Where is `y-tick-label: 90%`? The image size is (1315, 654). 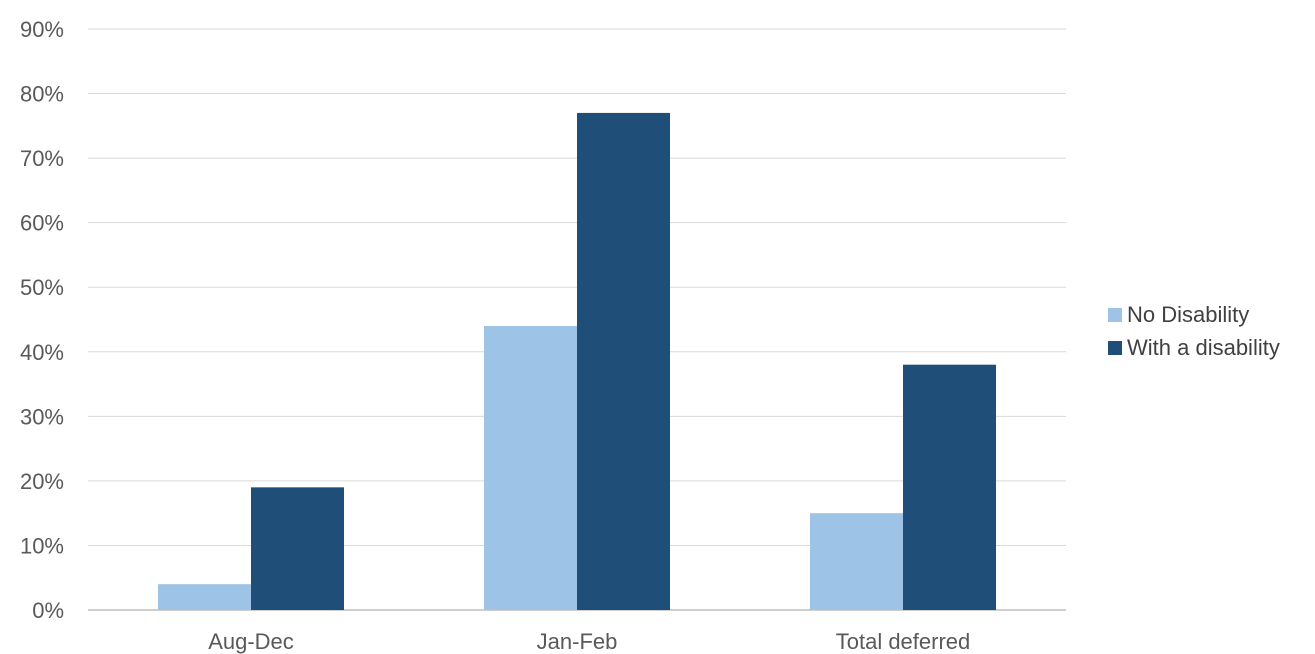
y-tick-label: 90% is located at coordinates (42, 29).